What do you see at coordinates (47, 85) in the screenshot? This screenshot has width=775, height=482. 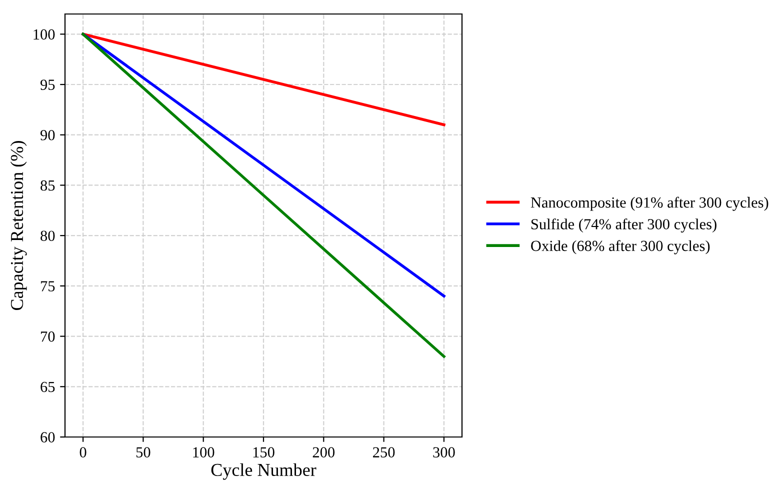 I see `y-tick-label: 95` at bounding box center [47, 85].